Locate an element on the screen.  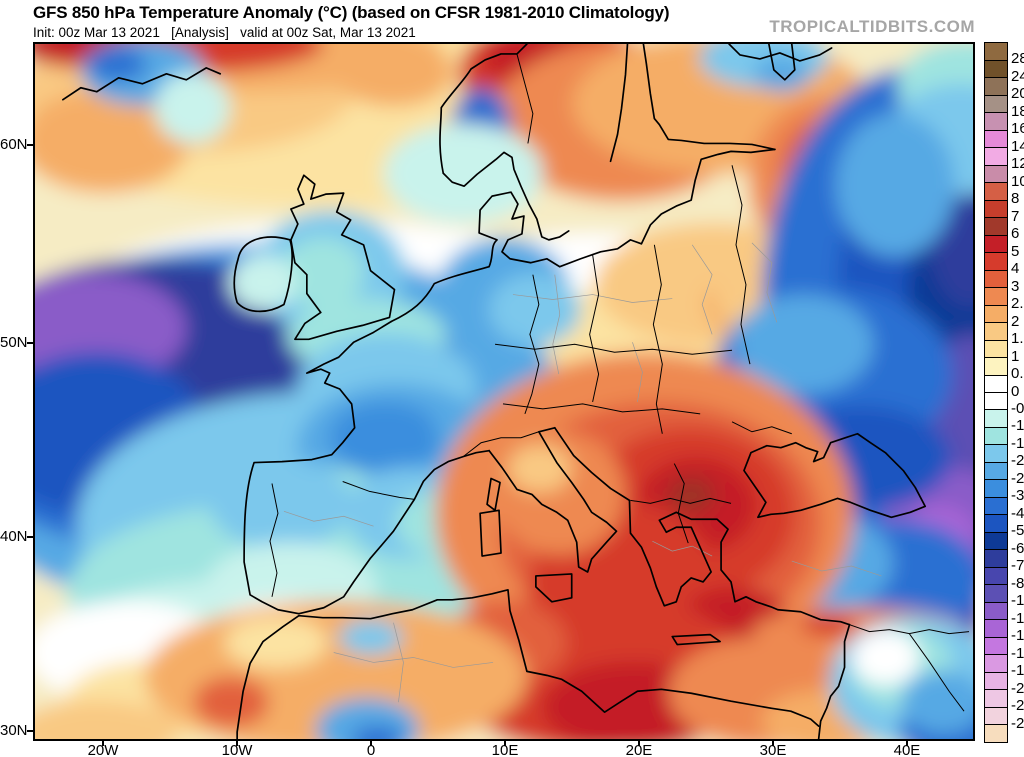
colorbar-label: 14 is located at coordinates (1017, 146).